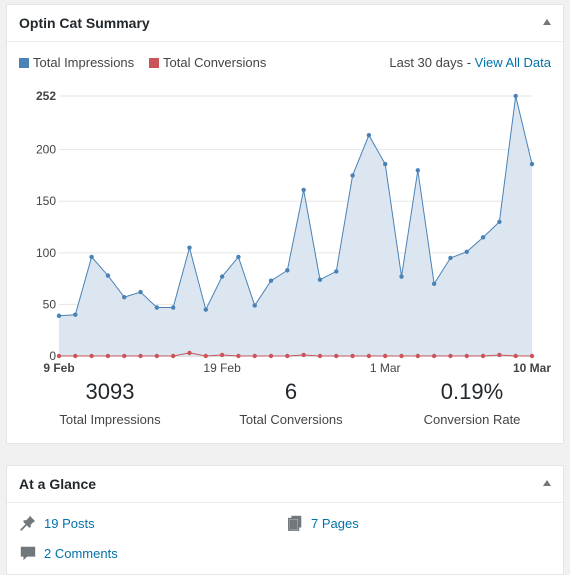  Describe the element at coordinates (84, 23) in the screenshot. I see `widget-title: Optin Cat Summary` at that location.